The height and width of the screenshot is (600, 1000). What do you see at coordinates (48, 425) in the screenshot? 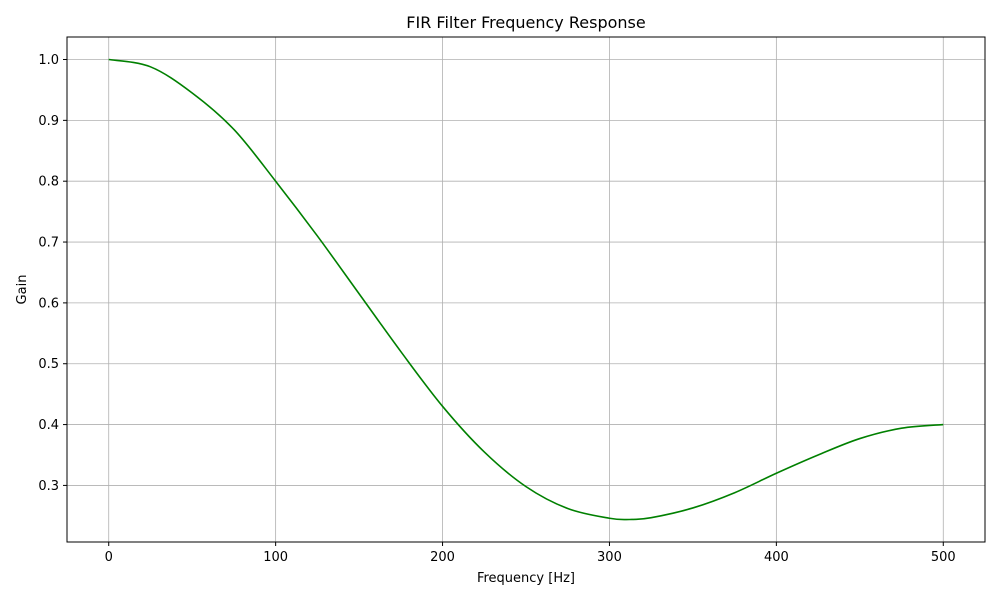
I see `y-tick-label: 0.4` at bounding box center [48, 425].